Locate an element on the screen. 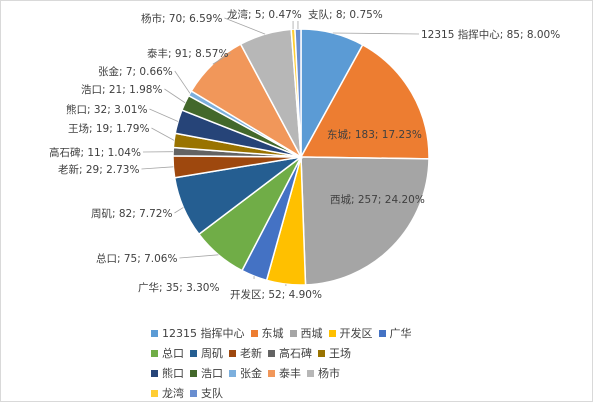 This screenshot has height=403, width=593. slice-data-label: 高石碑; 11; 1.04% is located at coordinates (95, 152).